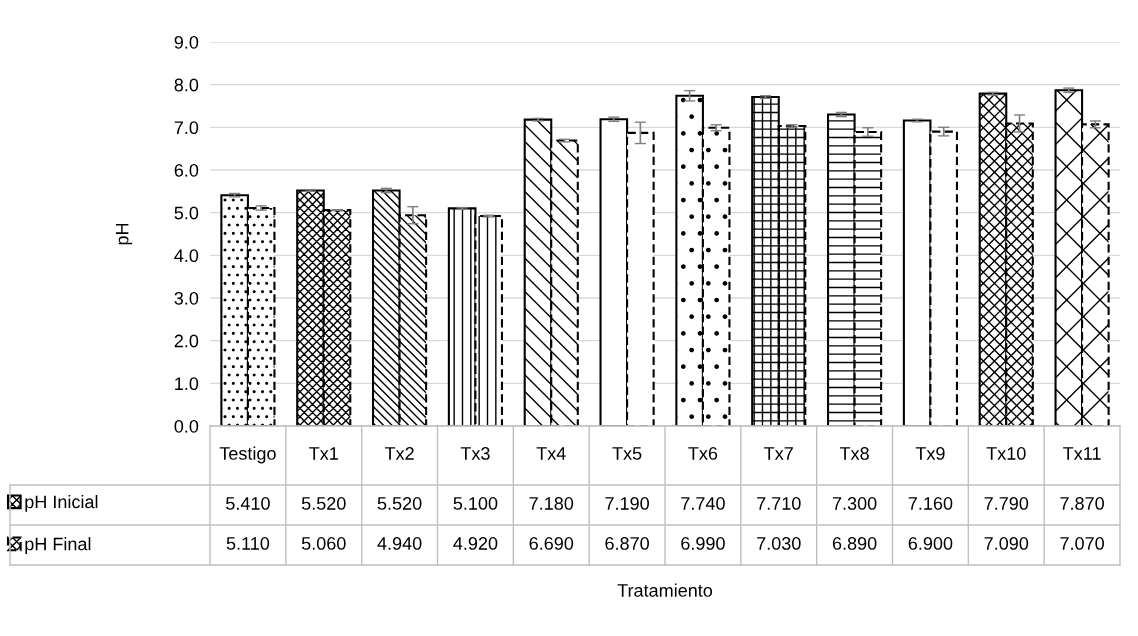 The height and width of the screenshot is (636, 1138). I want to click on legend-label: pH Inicial, so click(61, 503).